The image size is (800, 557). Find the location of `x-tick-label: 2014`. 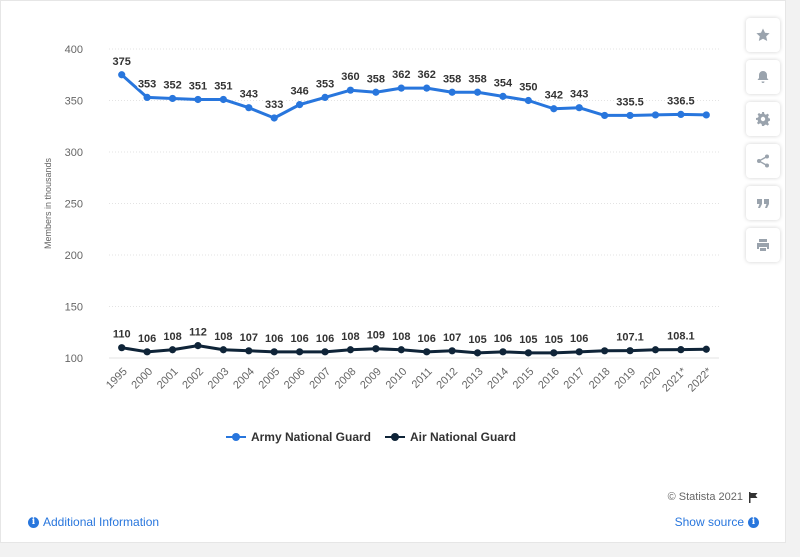

x-tick-label: 2014 is located at coordinates (498, 379).